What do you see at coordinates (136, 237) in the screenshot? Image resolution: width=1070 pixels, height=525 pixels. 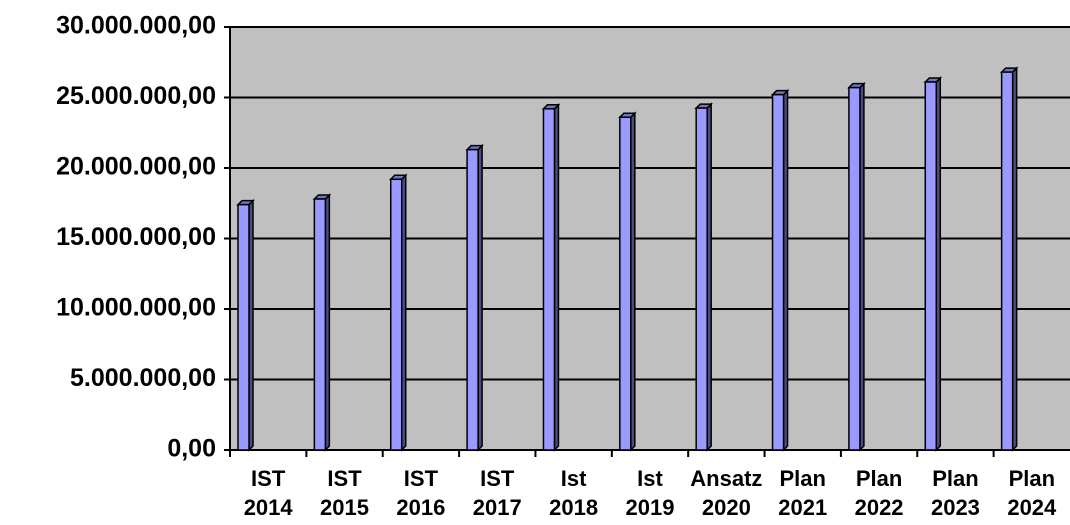 I see `y-tick-label: 15.000.000,00` at bounding box center [136, 237].